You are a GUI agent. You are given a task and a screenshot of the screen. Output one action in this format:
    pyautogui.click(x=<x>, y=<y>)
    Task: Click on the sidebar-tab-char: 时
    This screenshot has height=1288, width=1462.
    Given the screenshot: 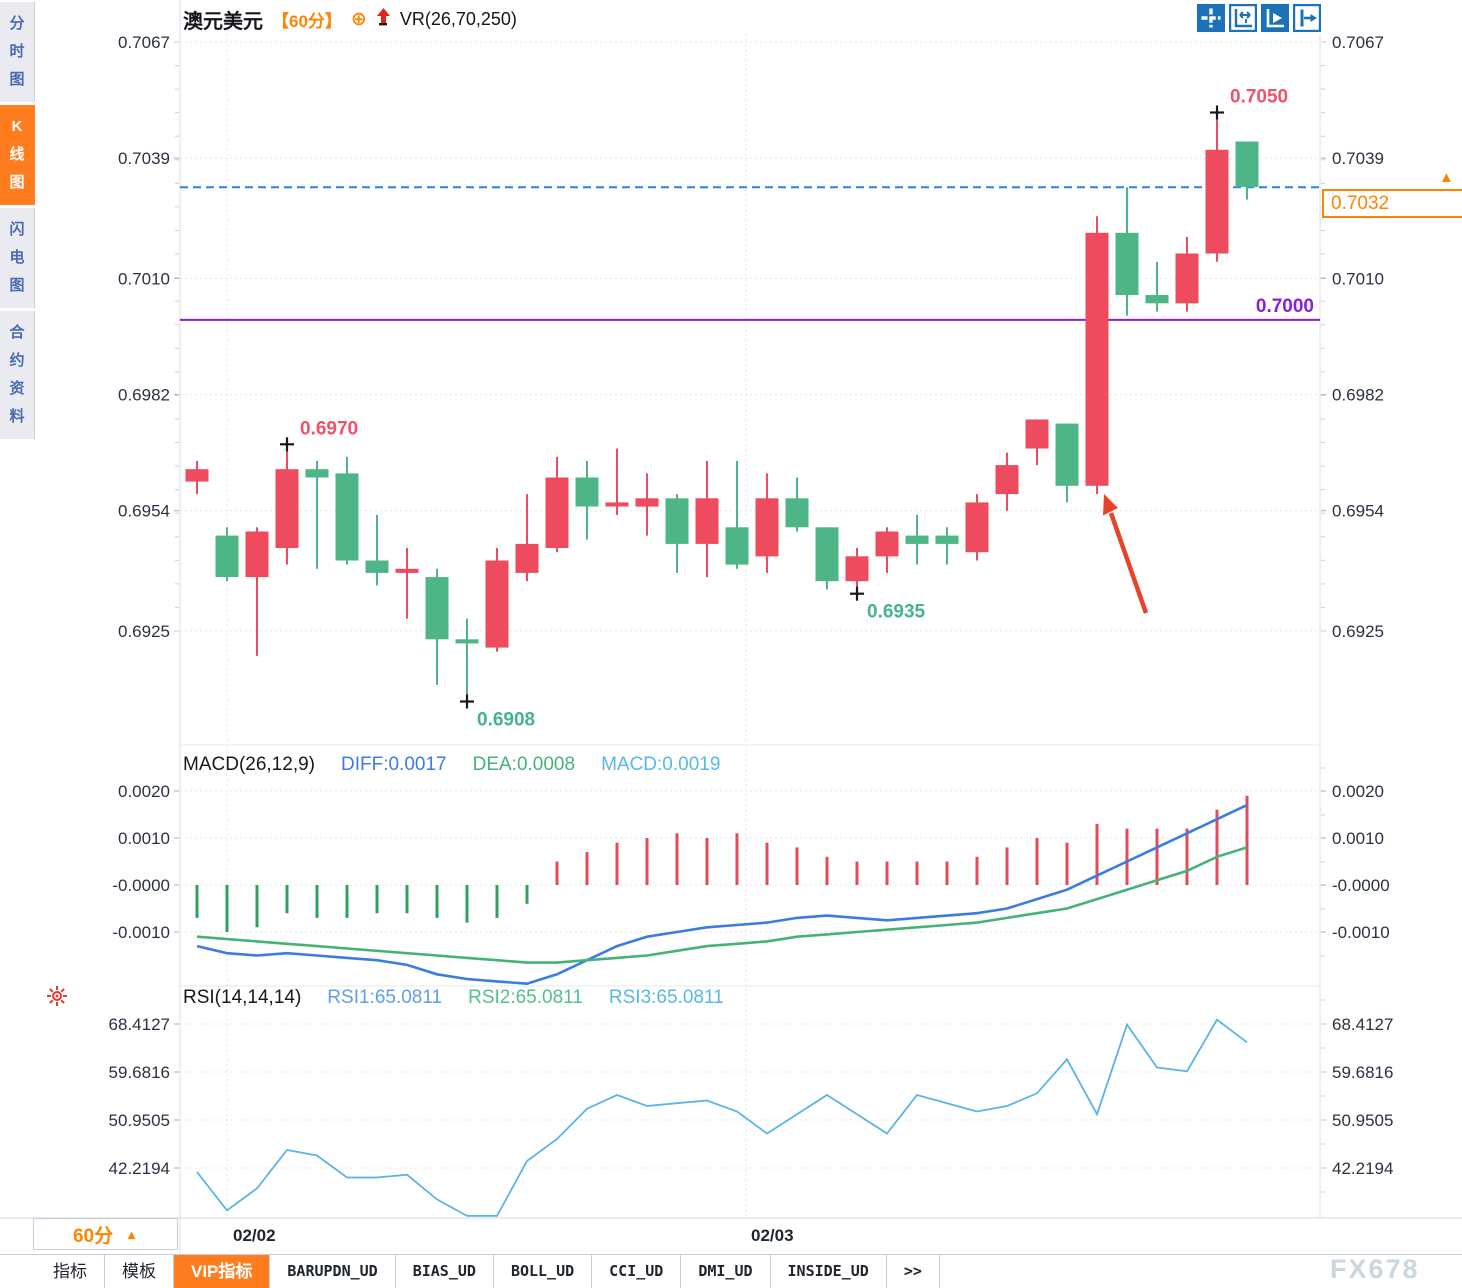 What is the action you would take?
    pyautogui.click(x=17, y=51)
    